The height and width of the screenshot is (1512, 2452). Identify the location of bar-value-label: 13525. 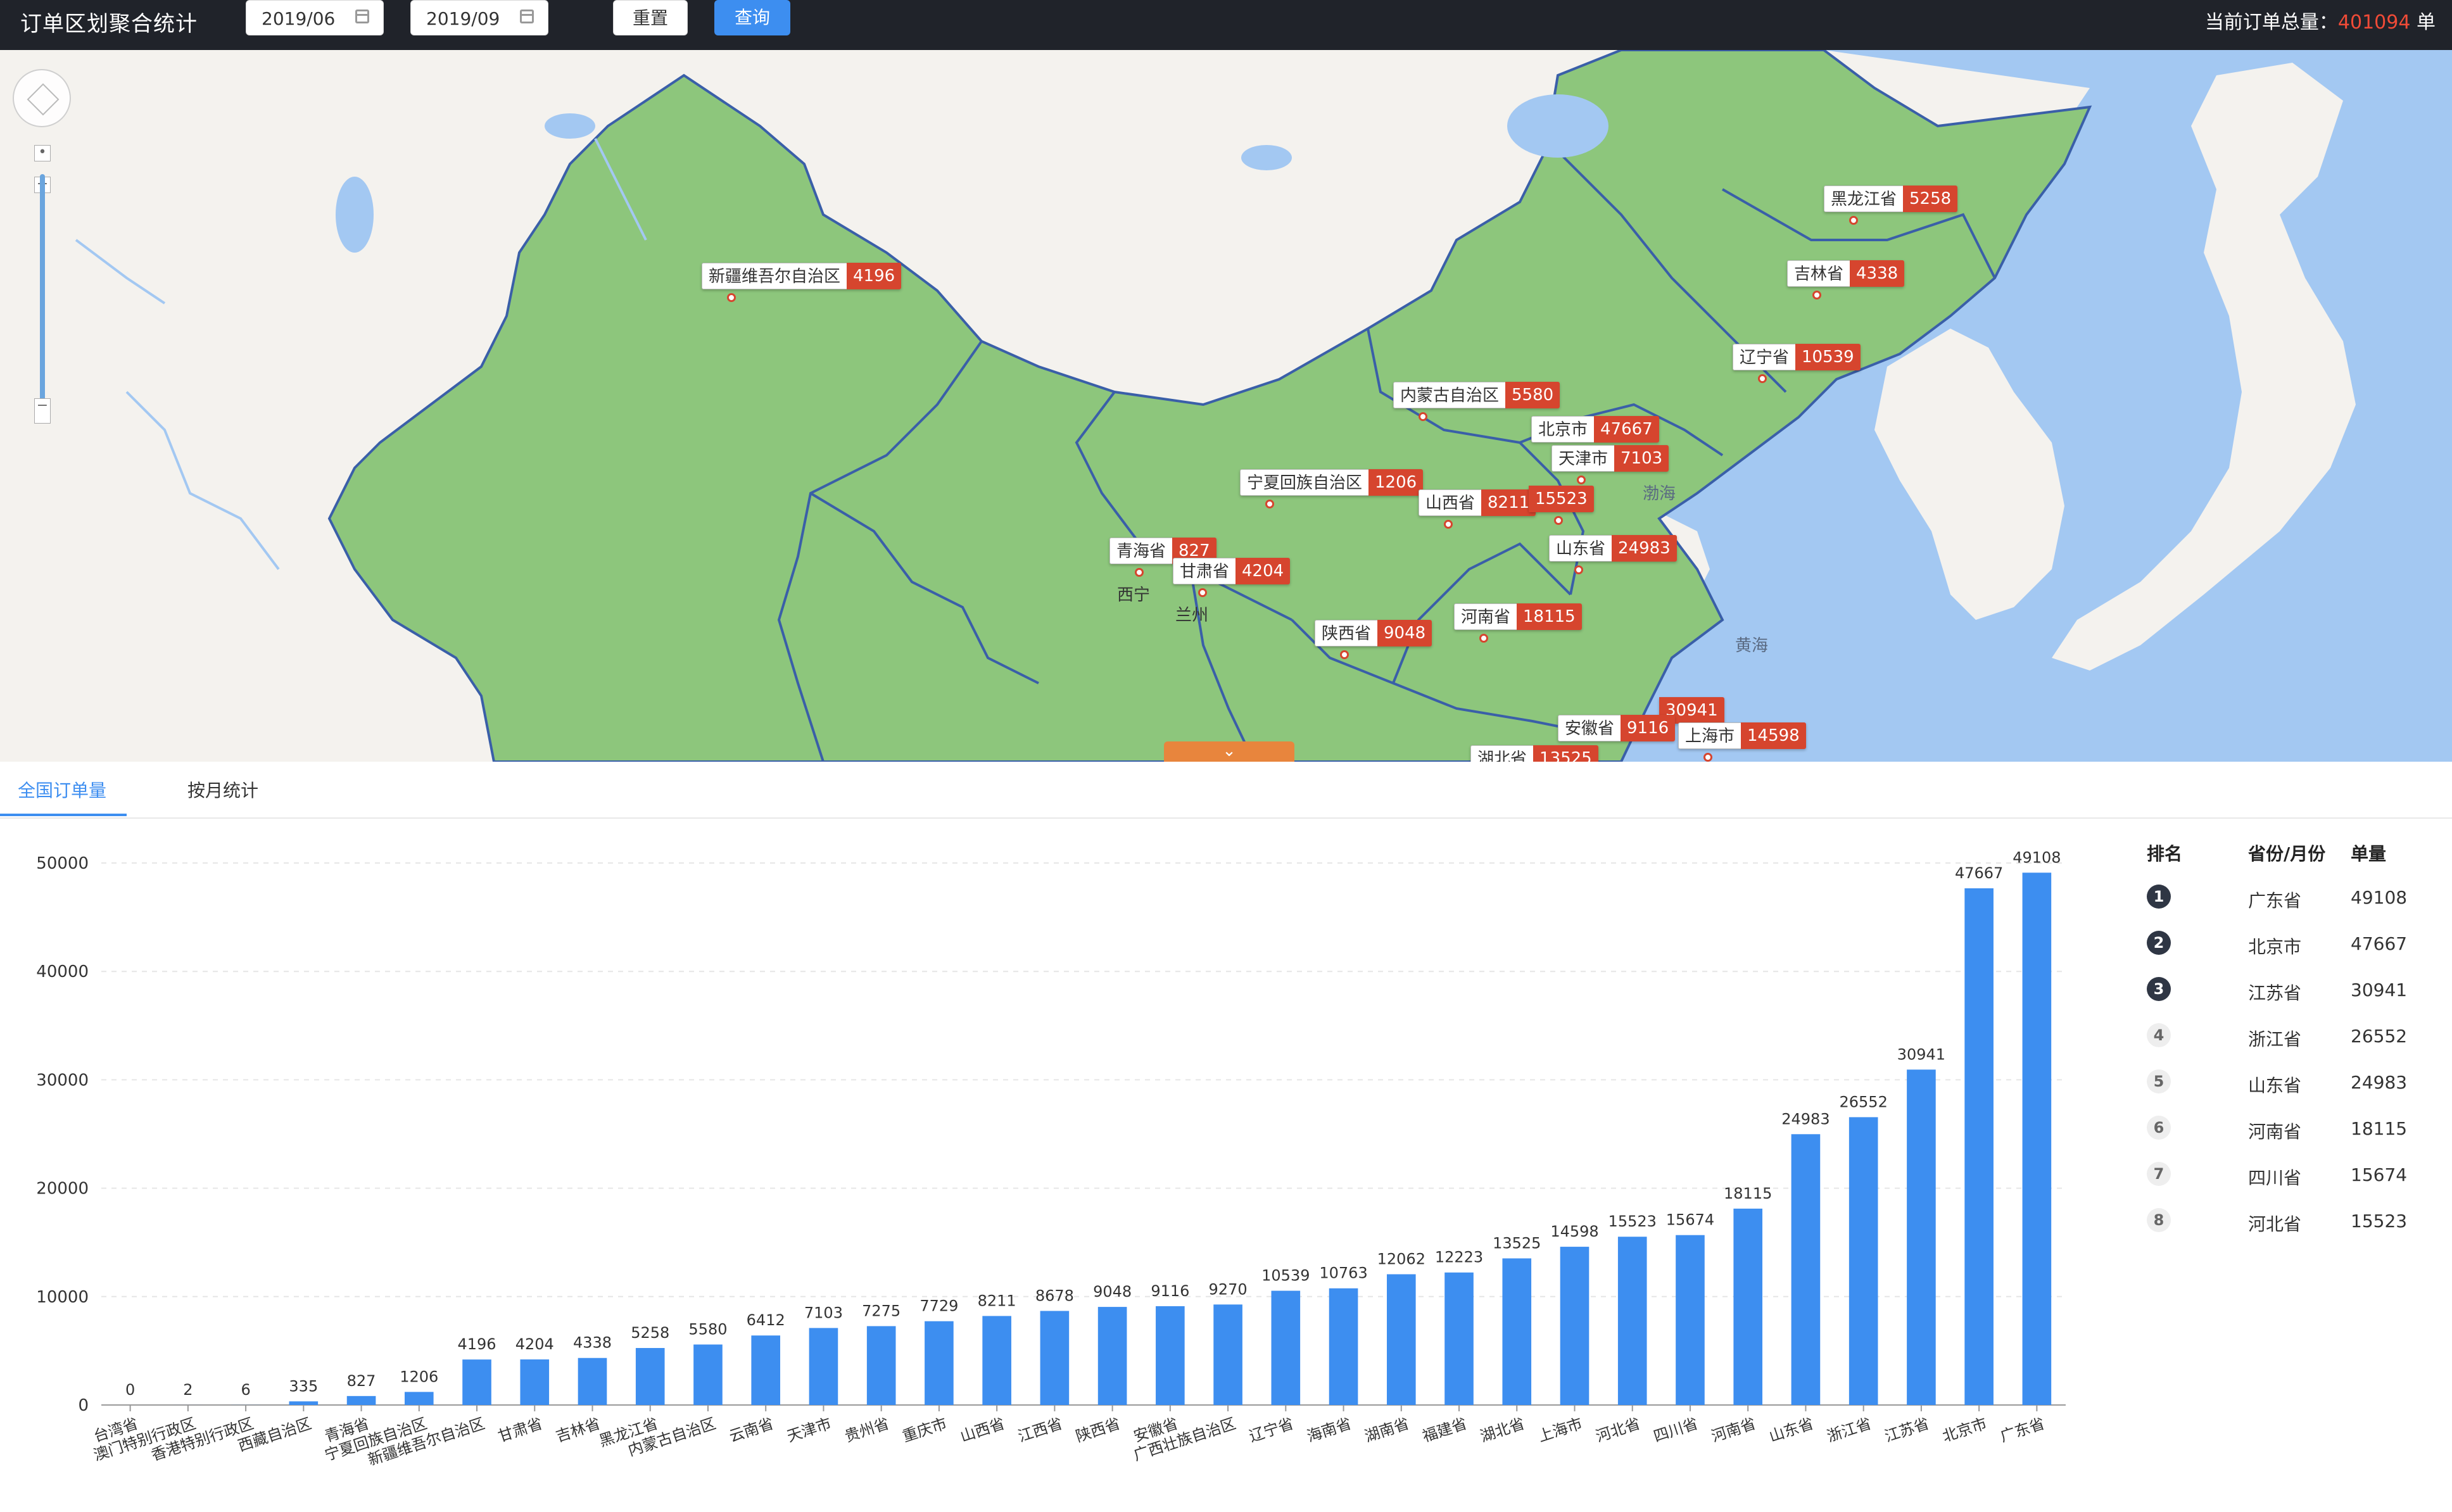
(1517, 1243).